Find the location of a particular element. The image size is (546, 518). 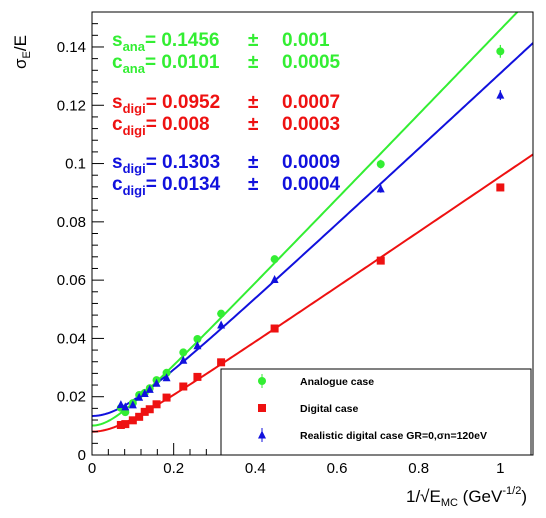

legend-box is located at coordinates (376, 412).